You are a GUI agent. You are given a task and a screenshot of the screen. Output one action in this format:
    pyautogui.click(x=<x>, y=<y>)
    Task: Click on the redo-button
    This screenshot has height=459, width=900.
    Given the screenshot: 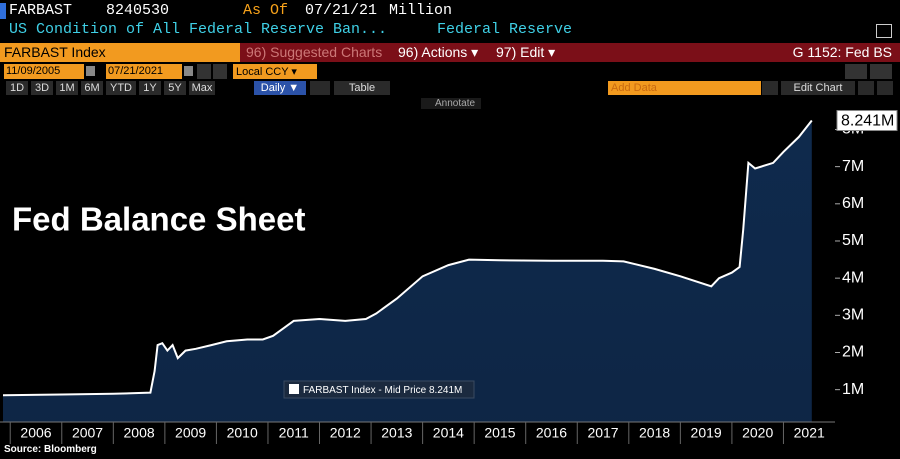 What is the action you would take?
    pyautogui.click(x=881, y=71)
    